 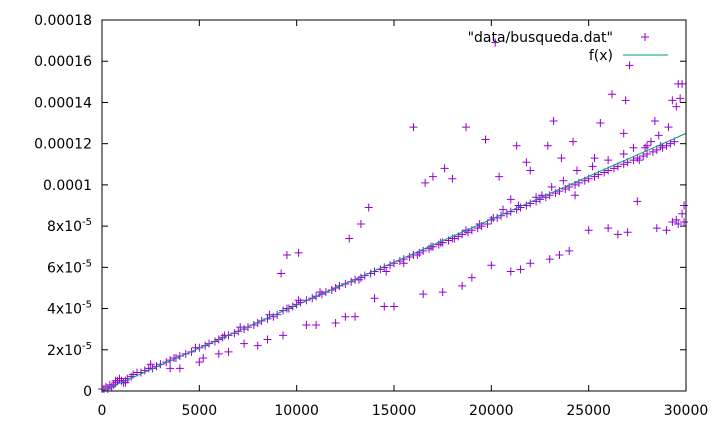 What do you see at coordinates (69, 226) in the screenshot?
I see `y-tick-label: 8x10⁻⁵` at bounding box center [69, 226].